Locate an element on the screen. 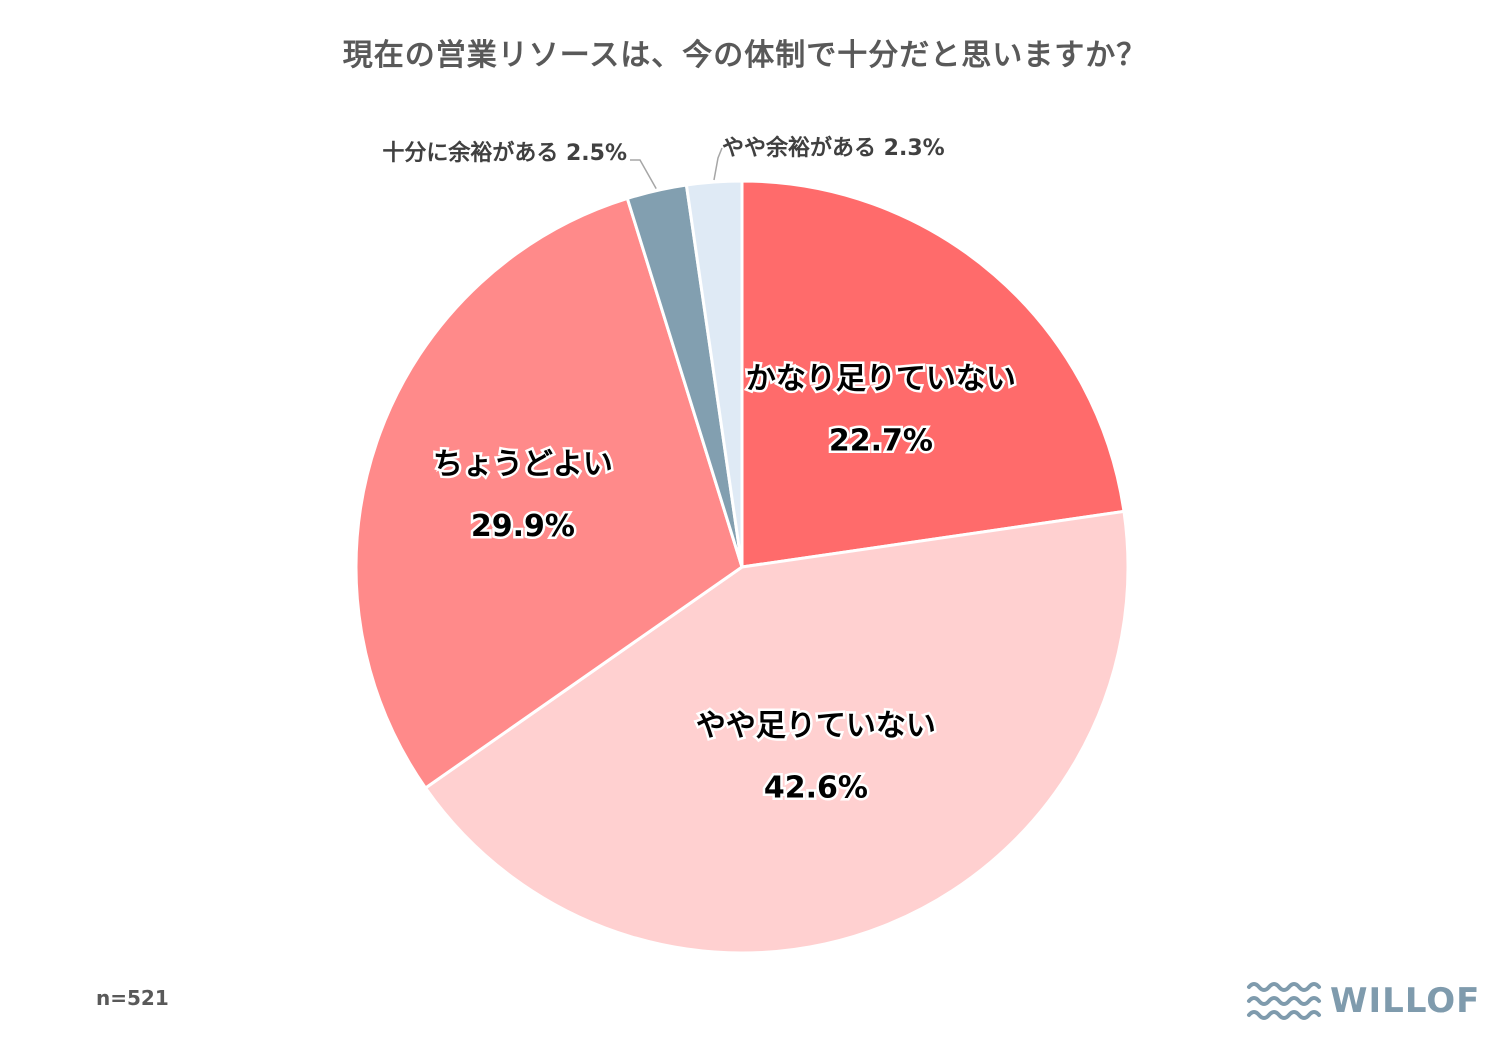  chart-title: 現在の営業リソースは、今の体制で十分だと思いますか？ is located at coordinates (745, 55).